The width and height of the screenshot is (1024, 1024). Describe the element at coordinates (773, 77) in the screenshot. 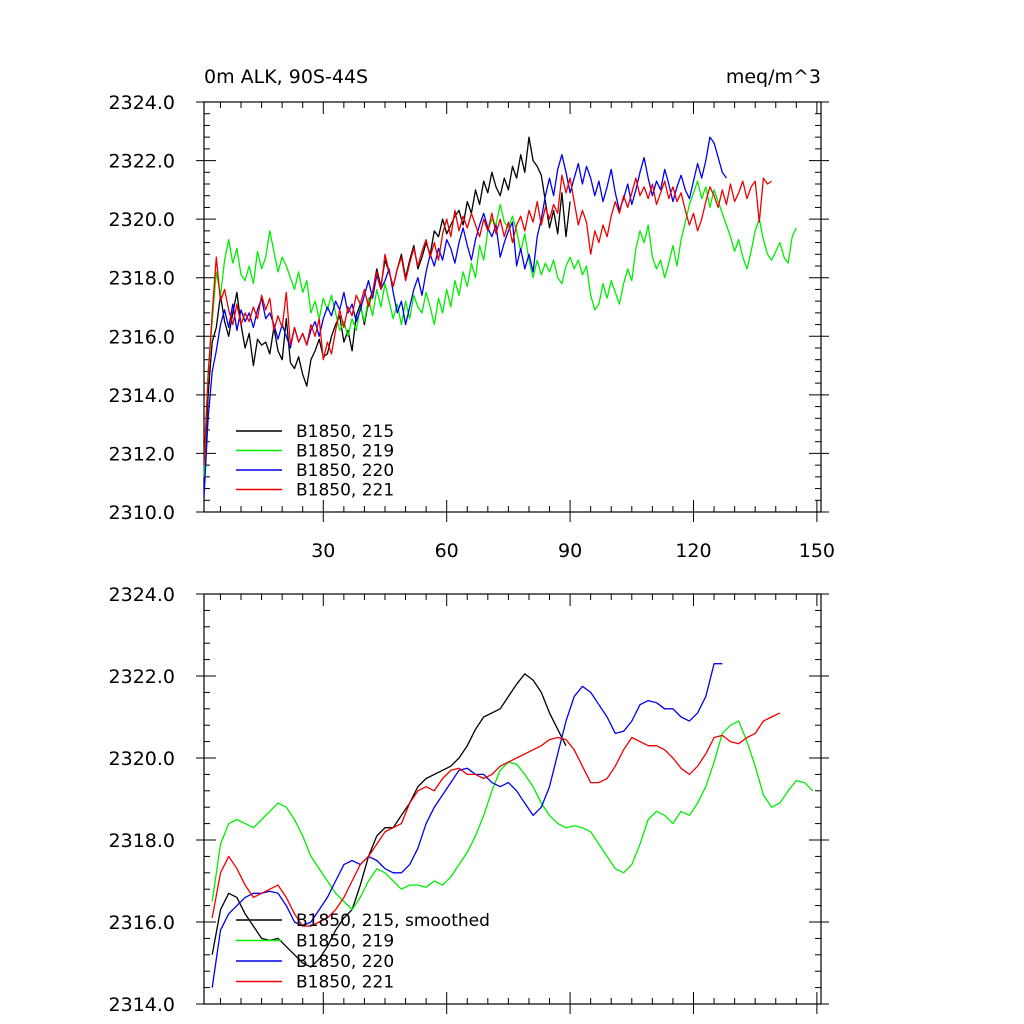

I see `chart-units: meq/m^3` at that location.